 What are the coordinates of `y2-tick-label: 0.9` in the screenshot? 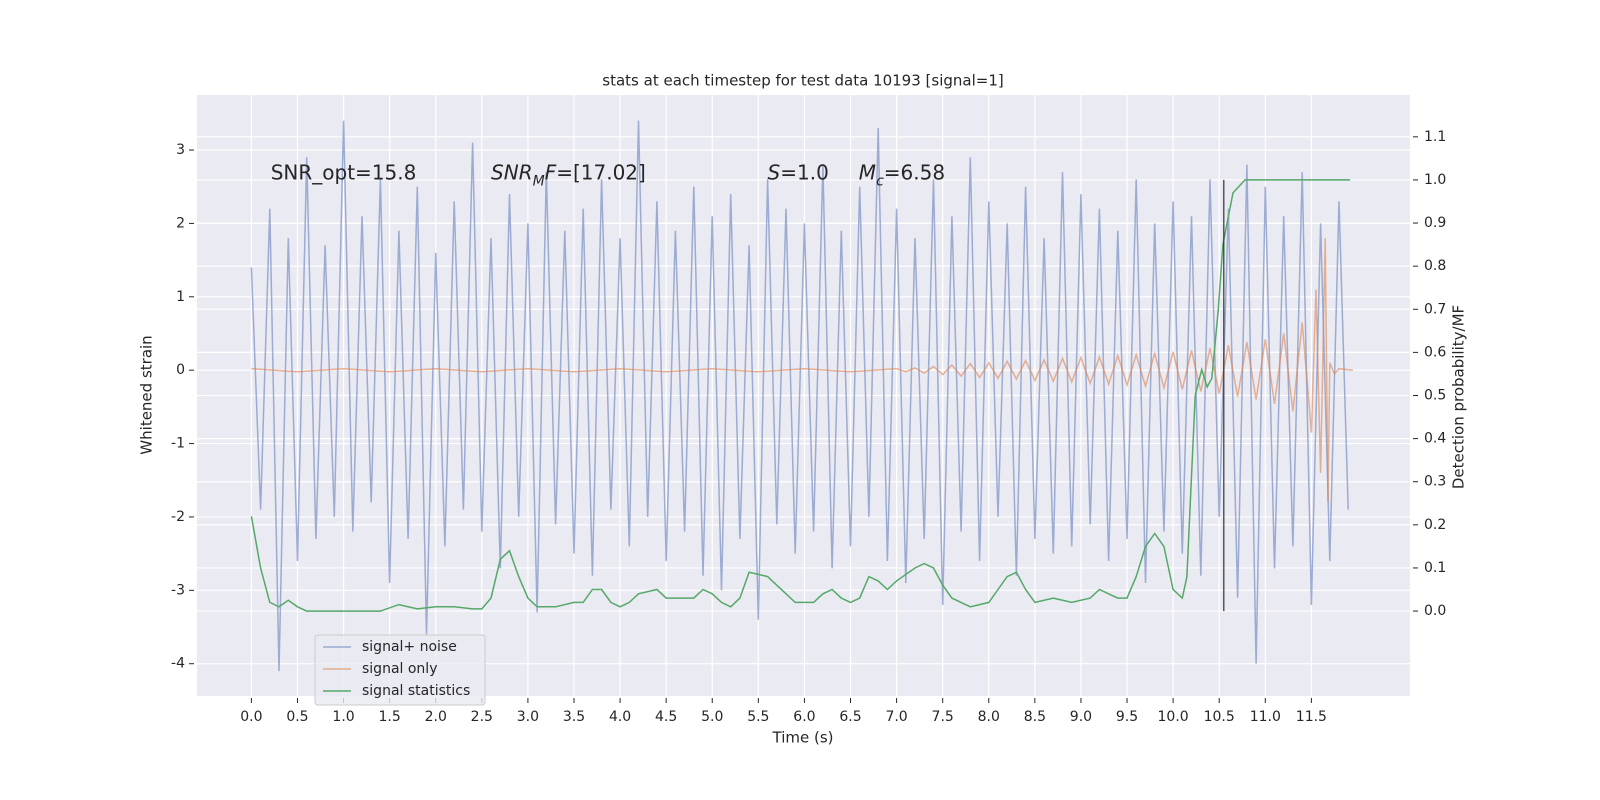 It's located at (1435, 223).